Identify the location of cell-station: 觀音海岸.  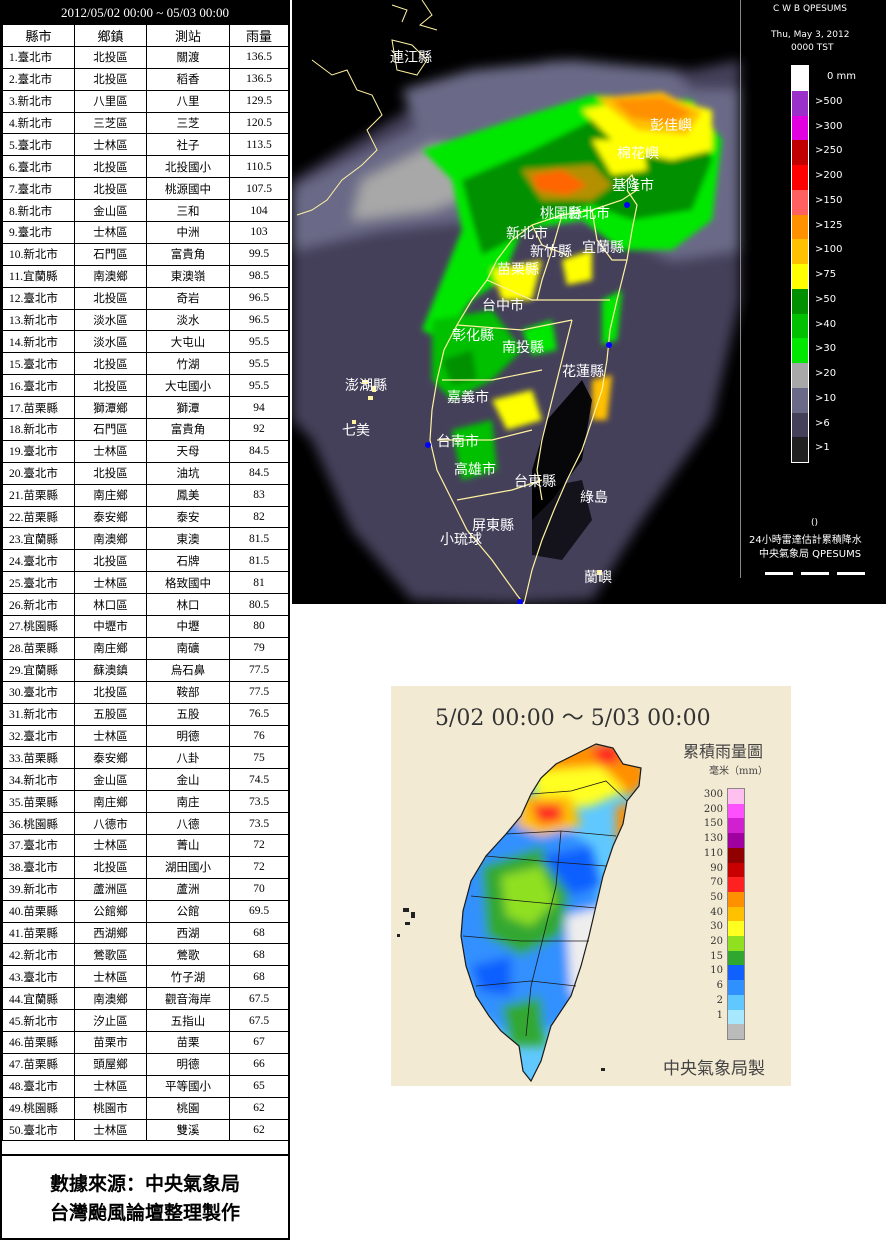
(188, 999).